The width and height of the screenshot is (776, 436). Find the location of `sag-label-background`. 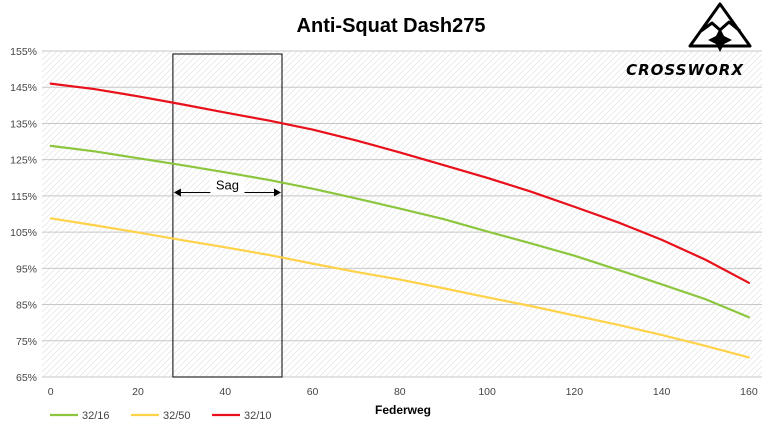

sag-label-background is located at coordinates (227, 185).